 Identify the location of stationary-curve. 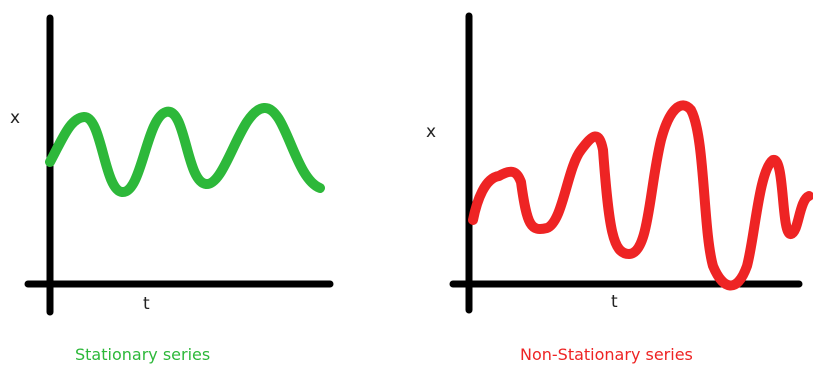
(185, 150).